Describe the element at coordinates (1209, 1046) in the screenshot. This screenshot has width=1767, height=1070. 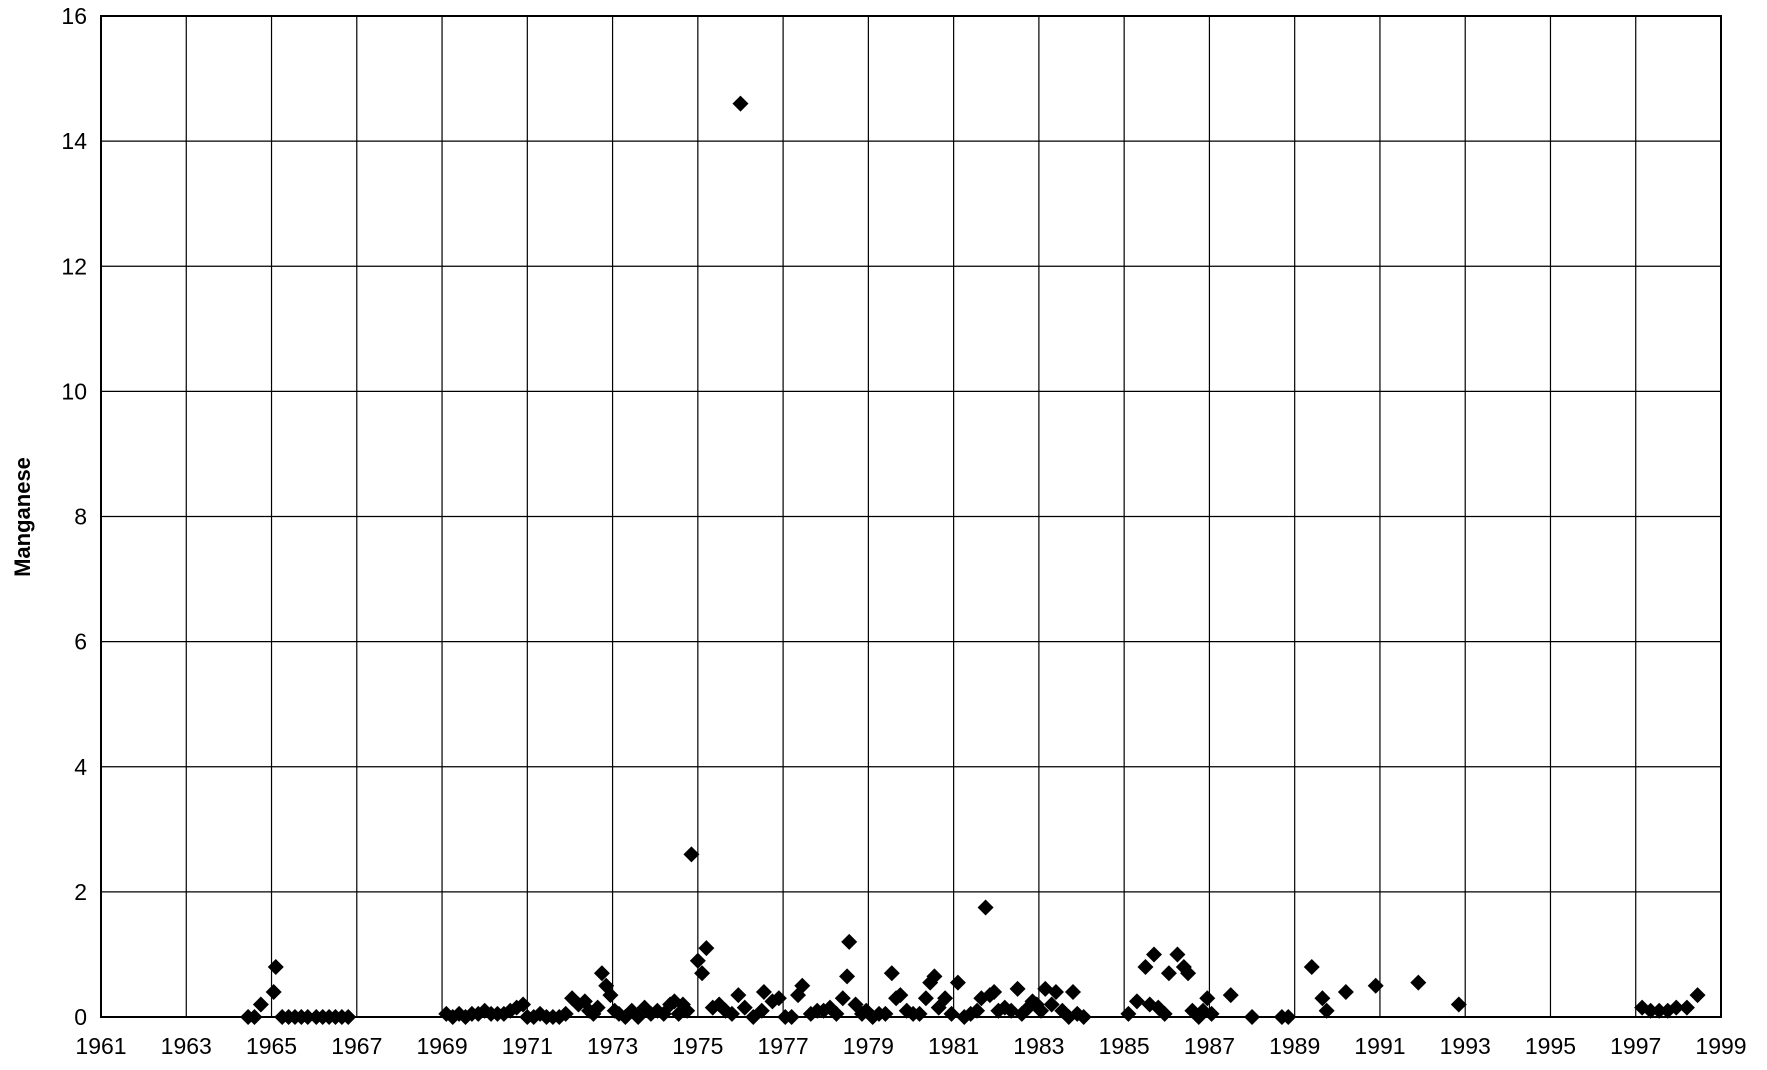
I see `x-tick-label: 1987` at that location.